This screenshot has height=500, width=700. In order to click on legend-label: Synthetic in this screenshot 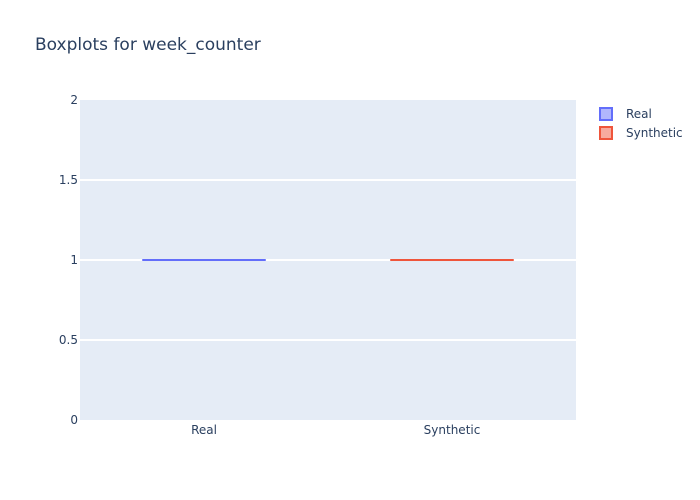, I will do `click(654, 133)`.